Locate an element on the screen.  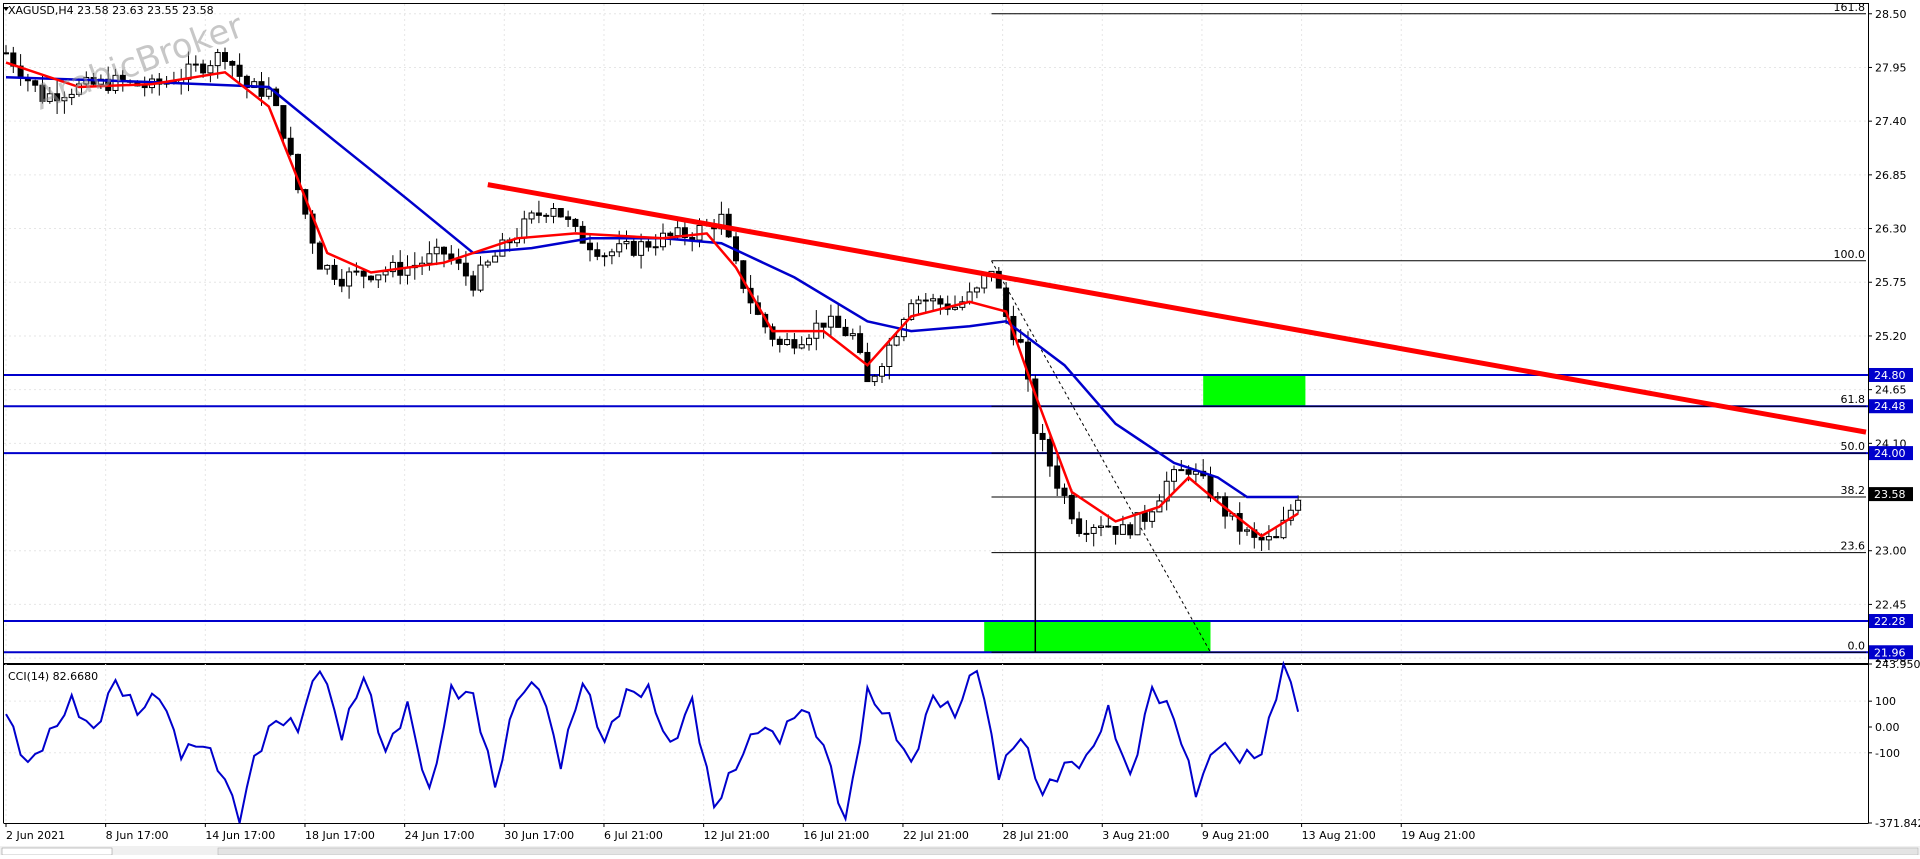
level-price-tag: 22.28 is located at coordinates (1891, 621).